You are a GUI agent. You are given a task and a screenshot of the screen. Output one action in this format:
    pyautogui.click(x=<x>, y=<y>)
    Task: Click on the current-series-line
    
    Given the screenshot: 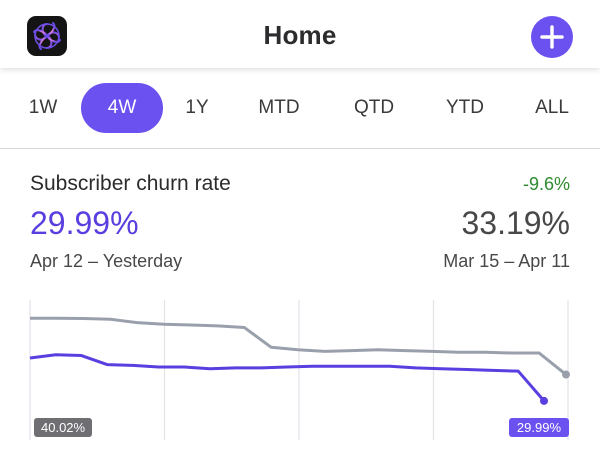 What is the action you would take?
    pyautogui.click(x=287, y=377)
    